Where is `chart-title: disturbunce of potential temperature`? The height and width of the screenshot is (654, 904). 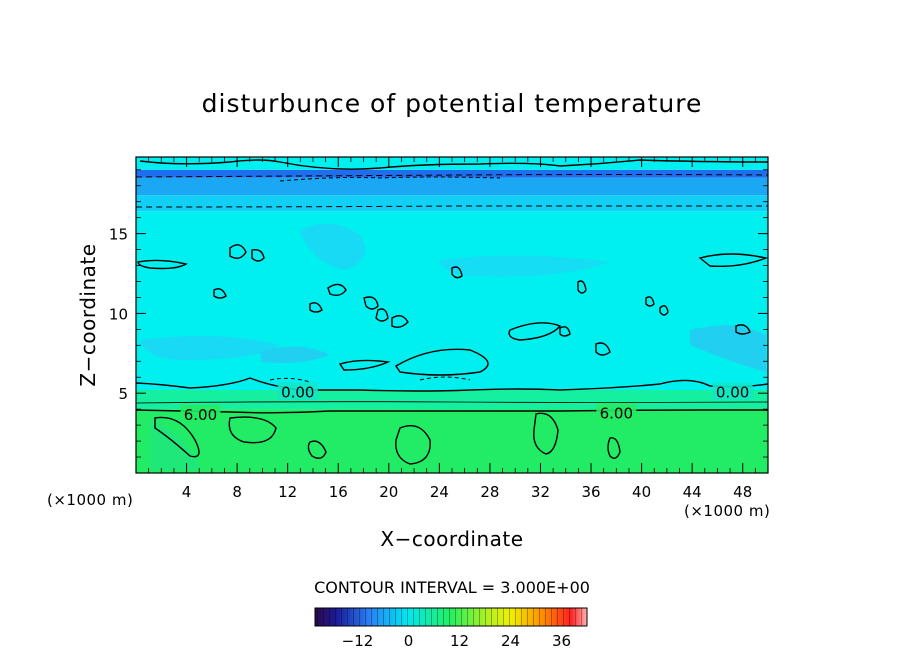 chart-title: disturbunce of potential temperature is located at coordinates (452, 103).